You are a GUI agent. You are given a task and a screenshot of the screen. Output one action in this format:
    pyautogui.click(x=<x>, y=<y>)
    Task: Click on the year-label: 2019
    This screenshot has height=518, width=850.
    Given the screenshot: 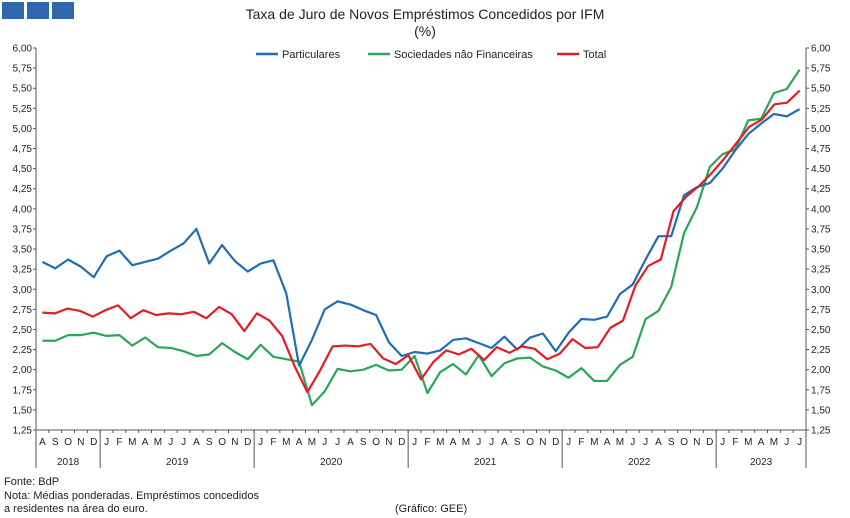 What is the action you would take?
    pyautogui.click(x=177, y=462)
    